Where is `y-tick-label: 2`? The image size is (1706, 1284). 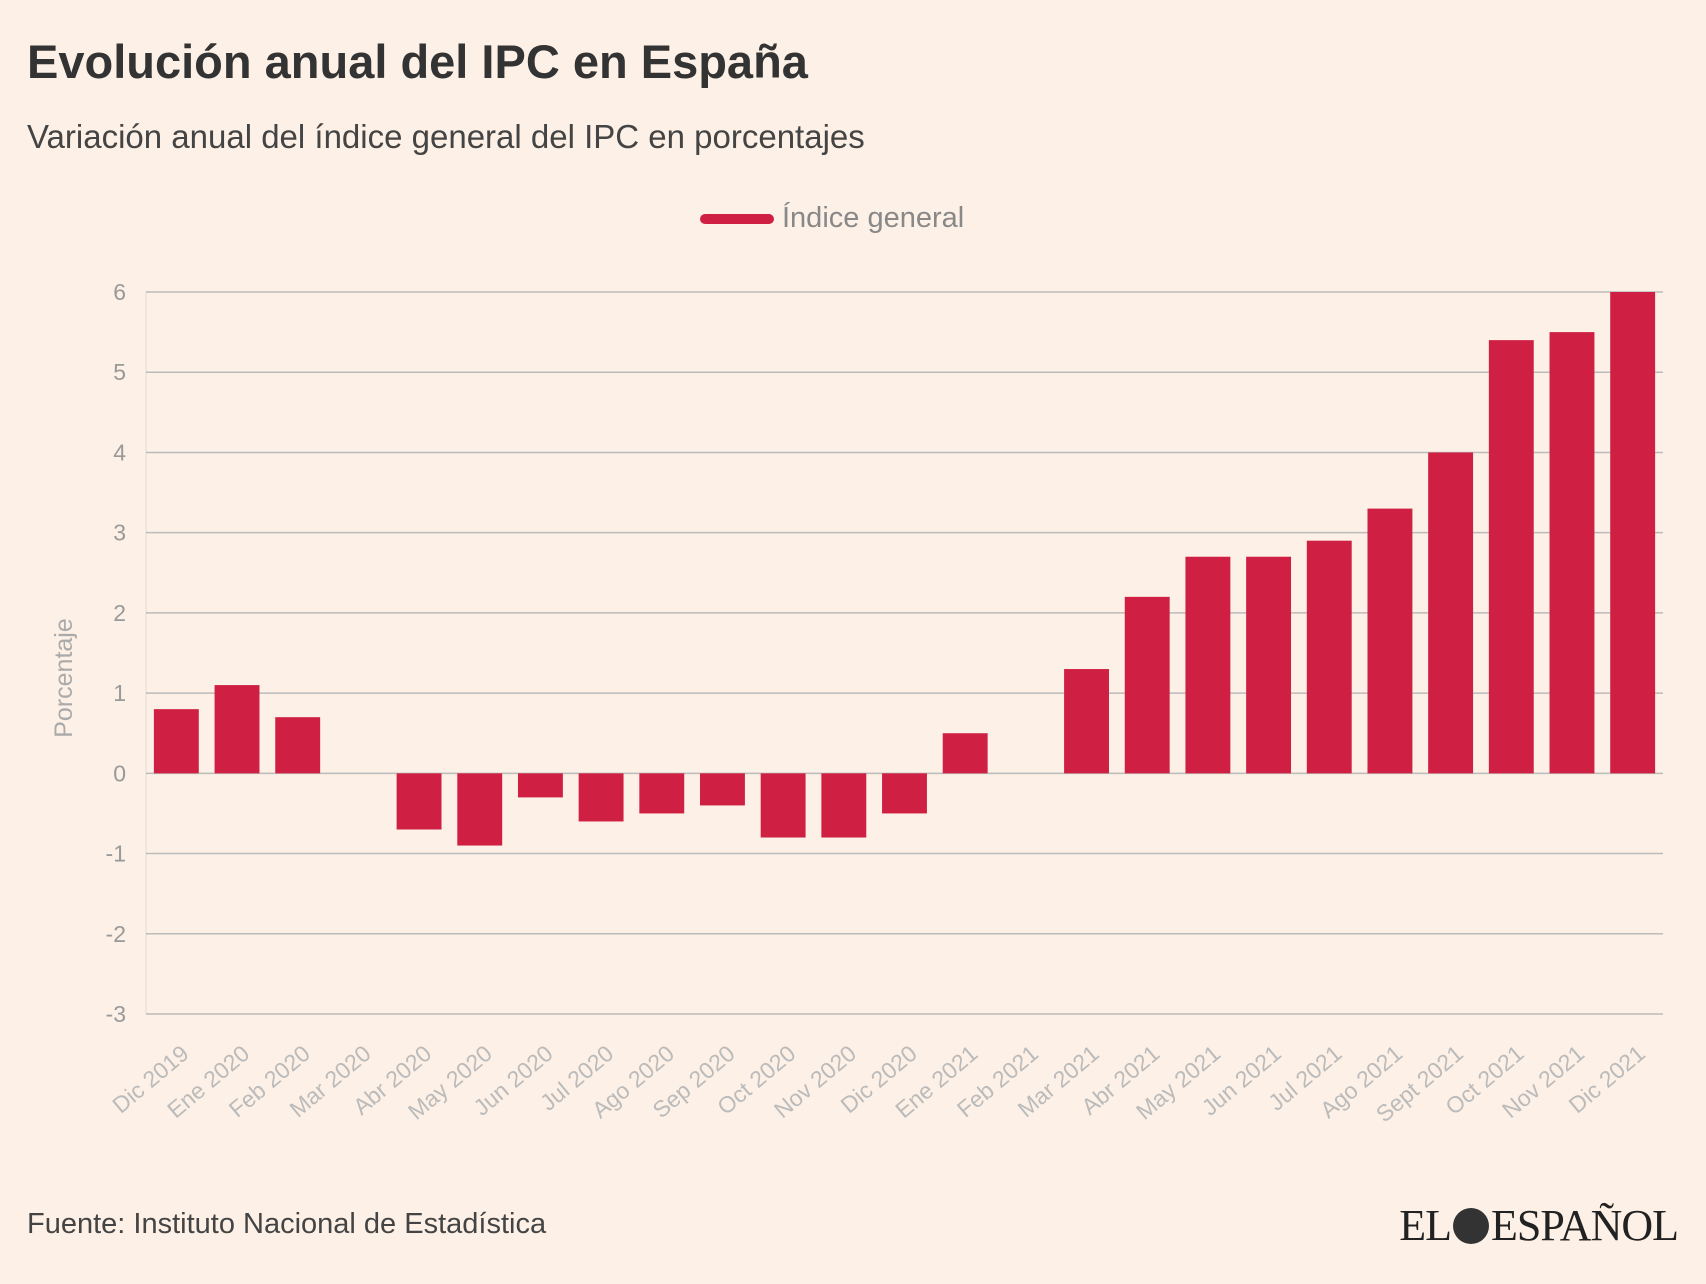
y-tick-label: 2 is located at coordinates (119, 613).